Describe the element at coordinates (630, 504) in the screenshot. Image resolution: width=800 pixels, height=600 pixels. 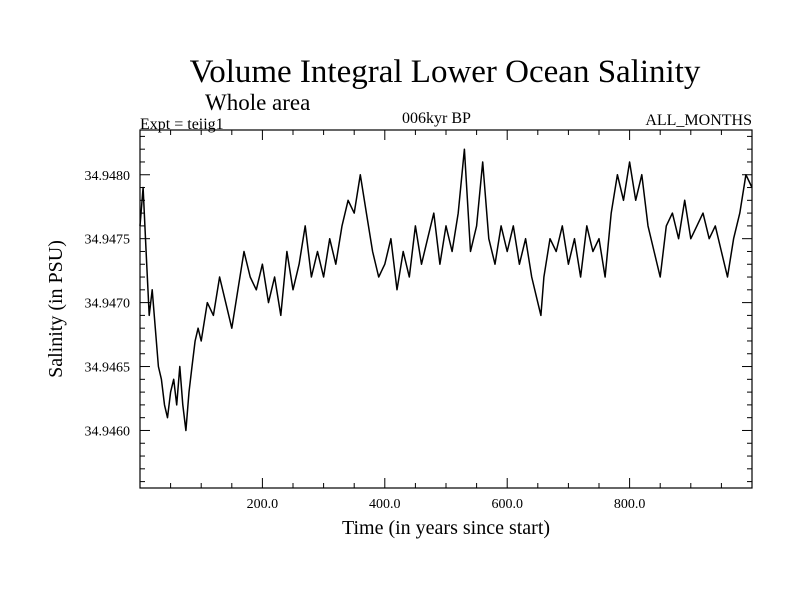
I see `x-tick-label: 800.0` at that location.